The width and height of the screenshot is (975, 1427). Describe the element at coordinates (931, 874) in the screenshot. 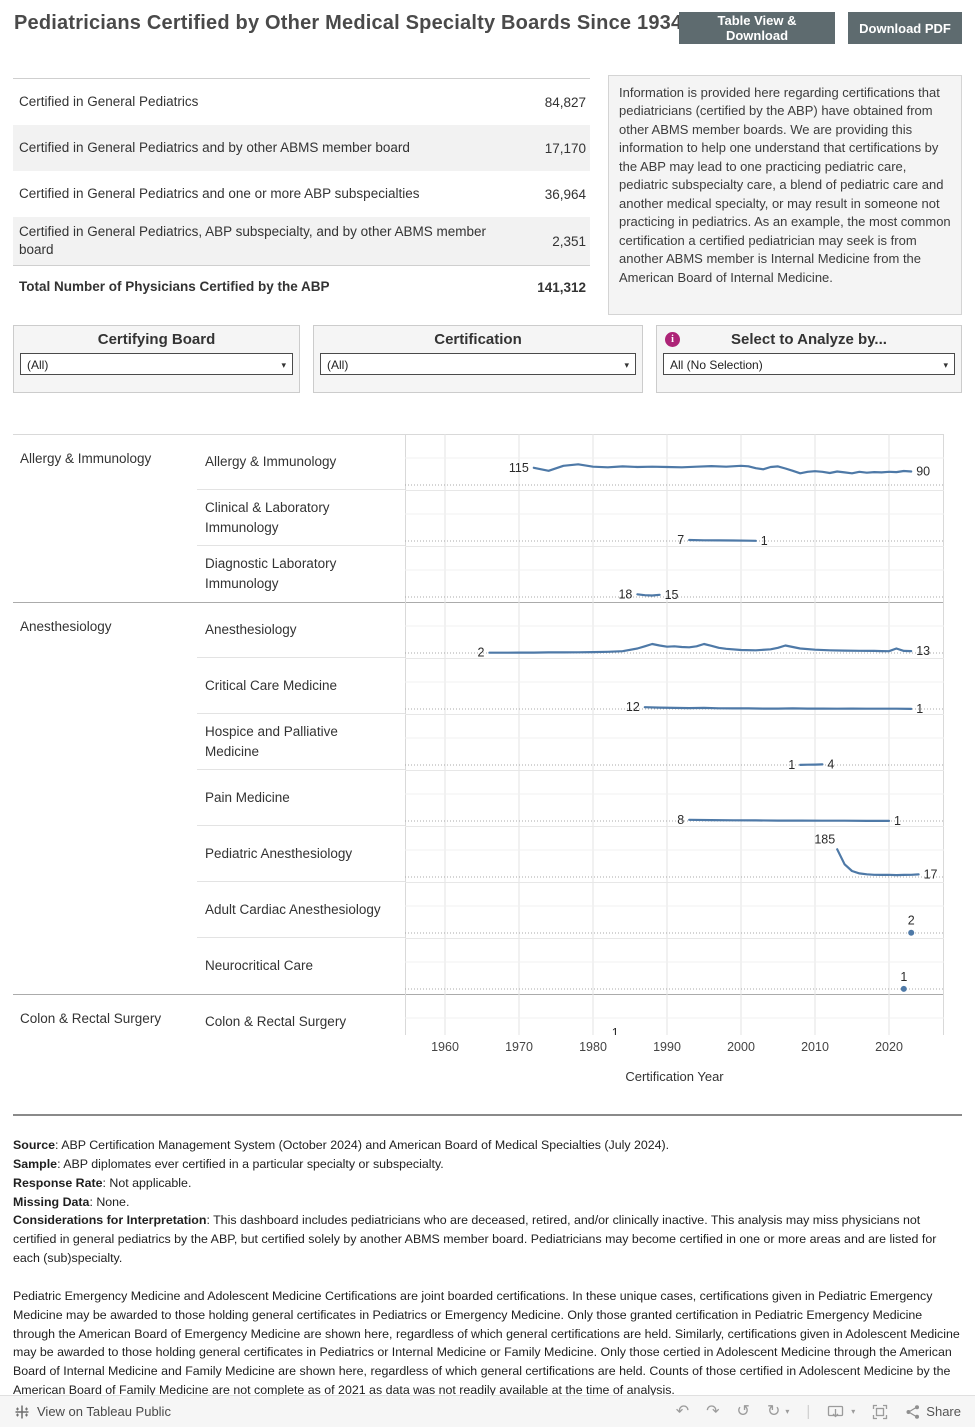

I see `data-label: 17` at that location.